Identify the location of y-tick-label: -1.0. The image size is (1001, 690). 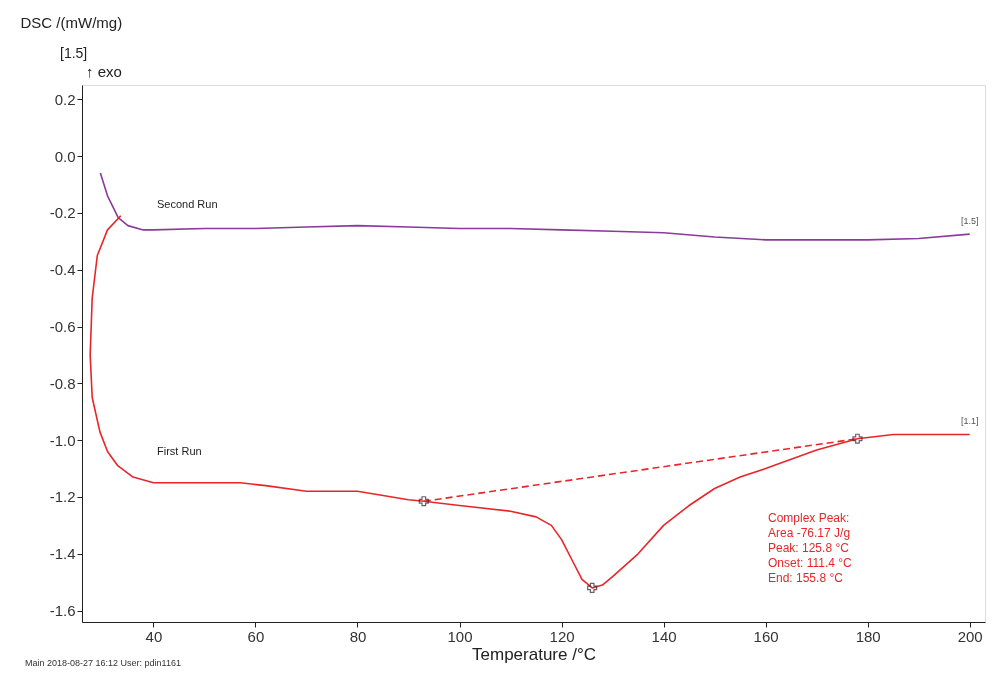
(62, 440).